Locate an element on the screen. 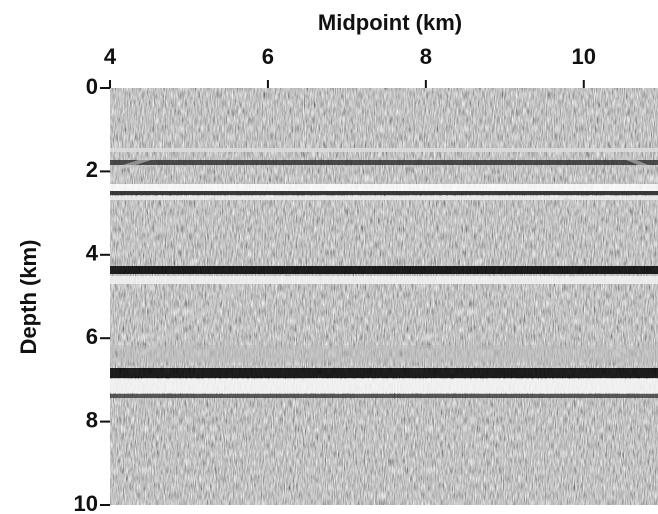 This screenshot has height=514, width=658. y-tick-label: 2 is located at coordinates (92, 169).